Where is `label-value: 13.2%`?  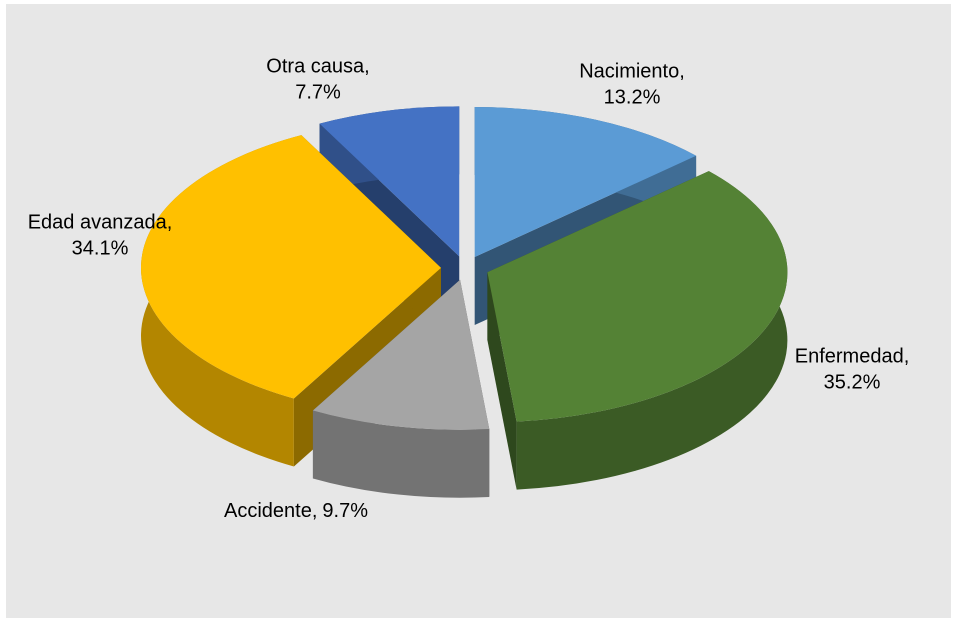
label-value: 13.2% is located at coordinates (632, 97).